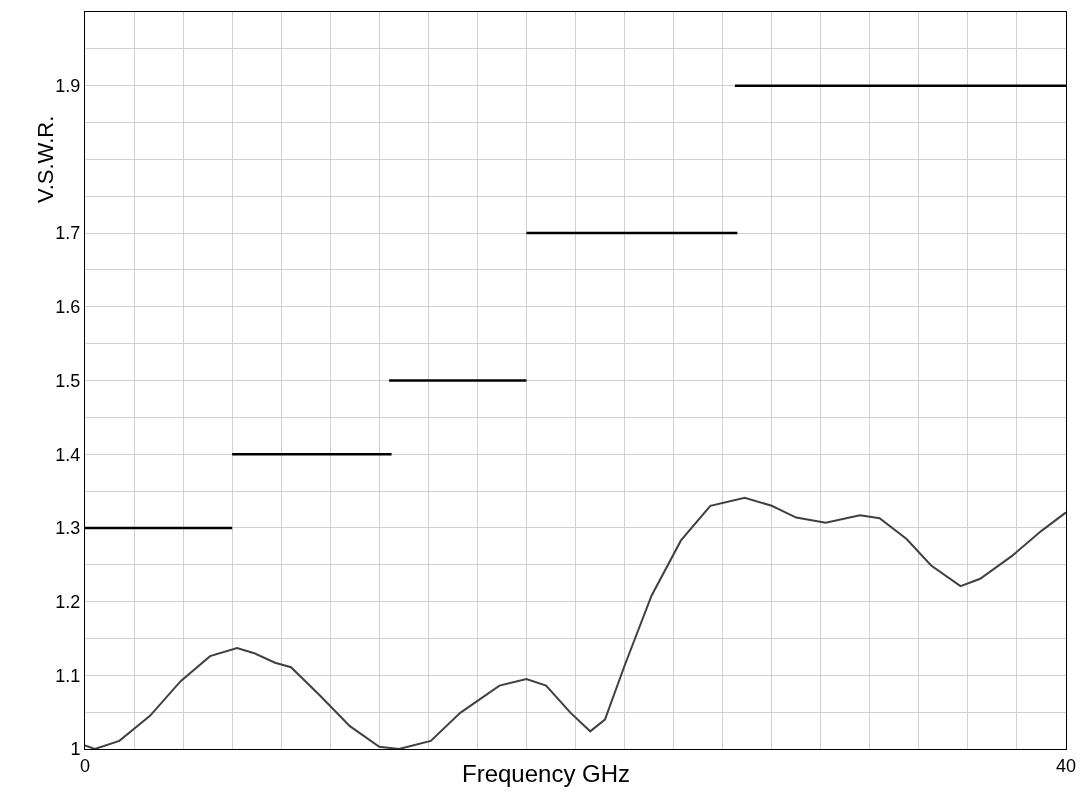  What do you see at coordinates (68, 233) in the screenshot?
I see `y-tick-label: 1.7` at bounding box center [68, 233].